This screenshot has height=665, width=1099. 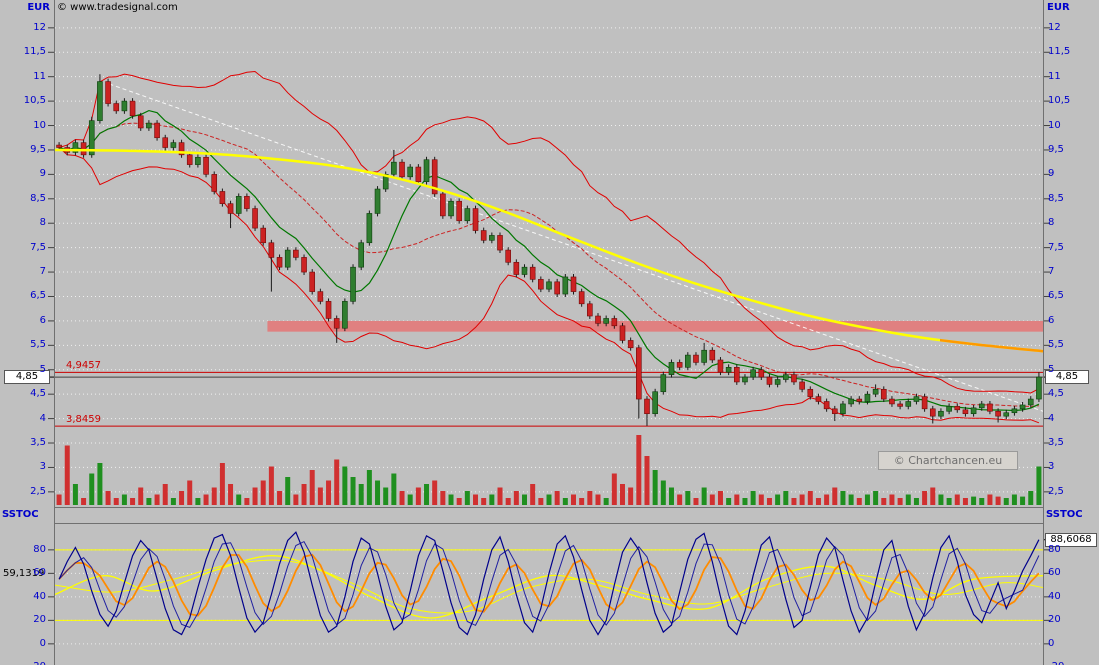 What do you see at coordinates (1056, 442) in the screenshot?
I see `price-tick-right: 3,5` at bounding box center [1056, 442].